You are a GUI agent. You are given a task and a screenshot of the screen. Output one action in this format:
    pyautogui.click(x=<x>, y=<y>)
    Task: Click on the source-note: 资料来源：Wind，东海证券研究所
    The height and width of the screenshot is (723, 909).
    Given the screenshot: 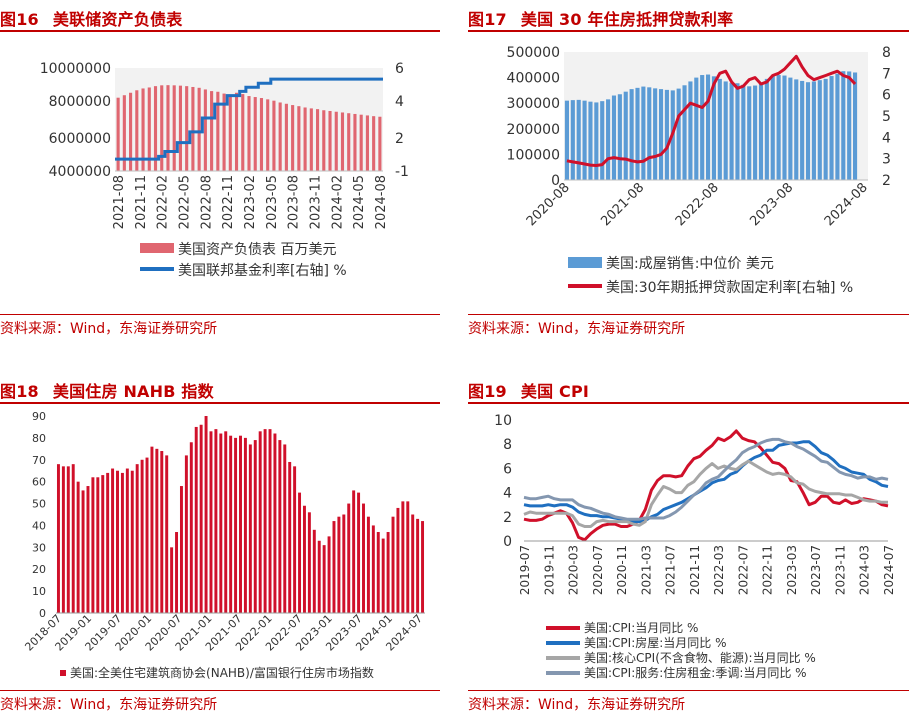 What is the action you would take?
    pyautogui.click(x=577, y=329)
    